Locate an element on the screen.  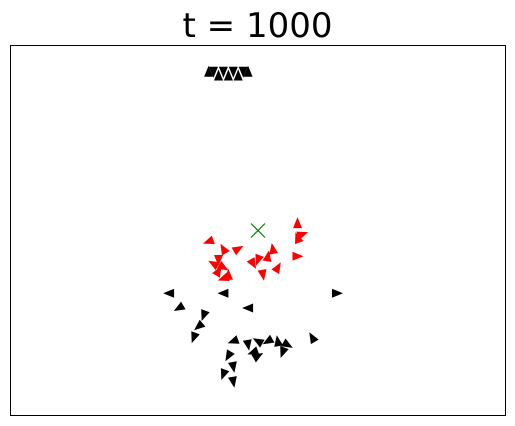
target-x-marker is located at coordinates (258, 230).